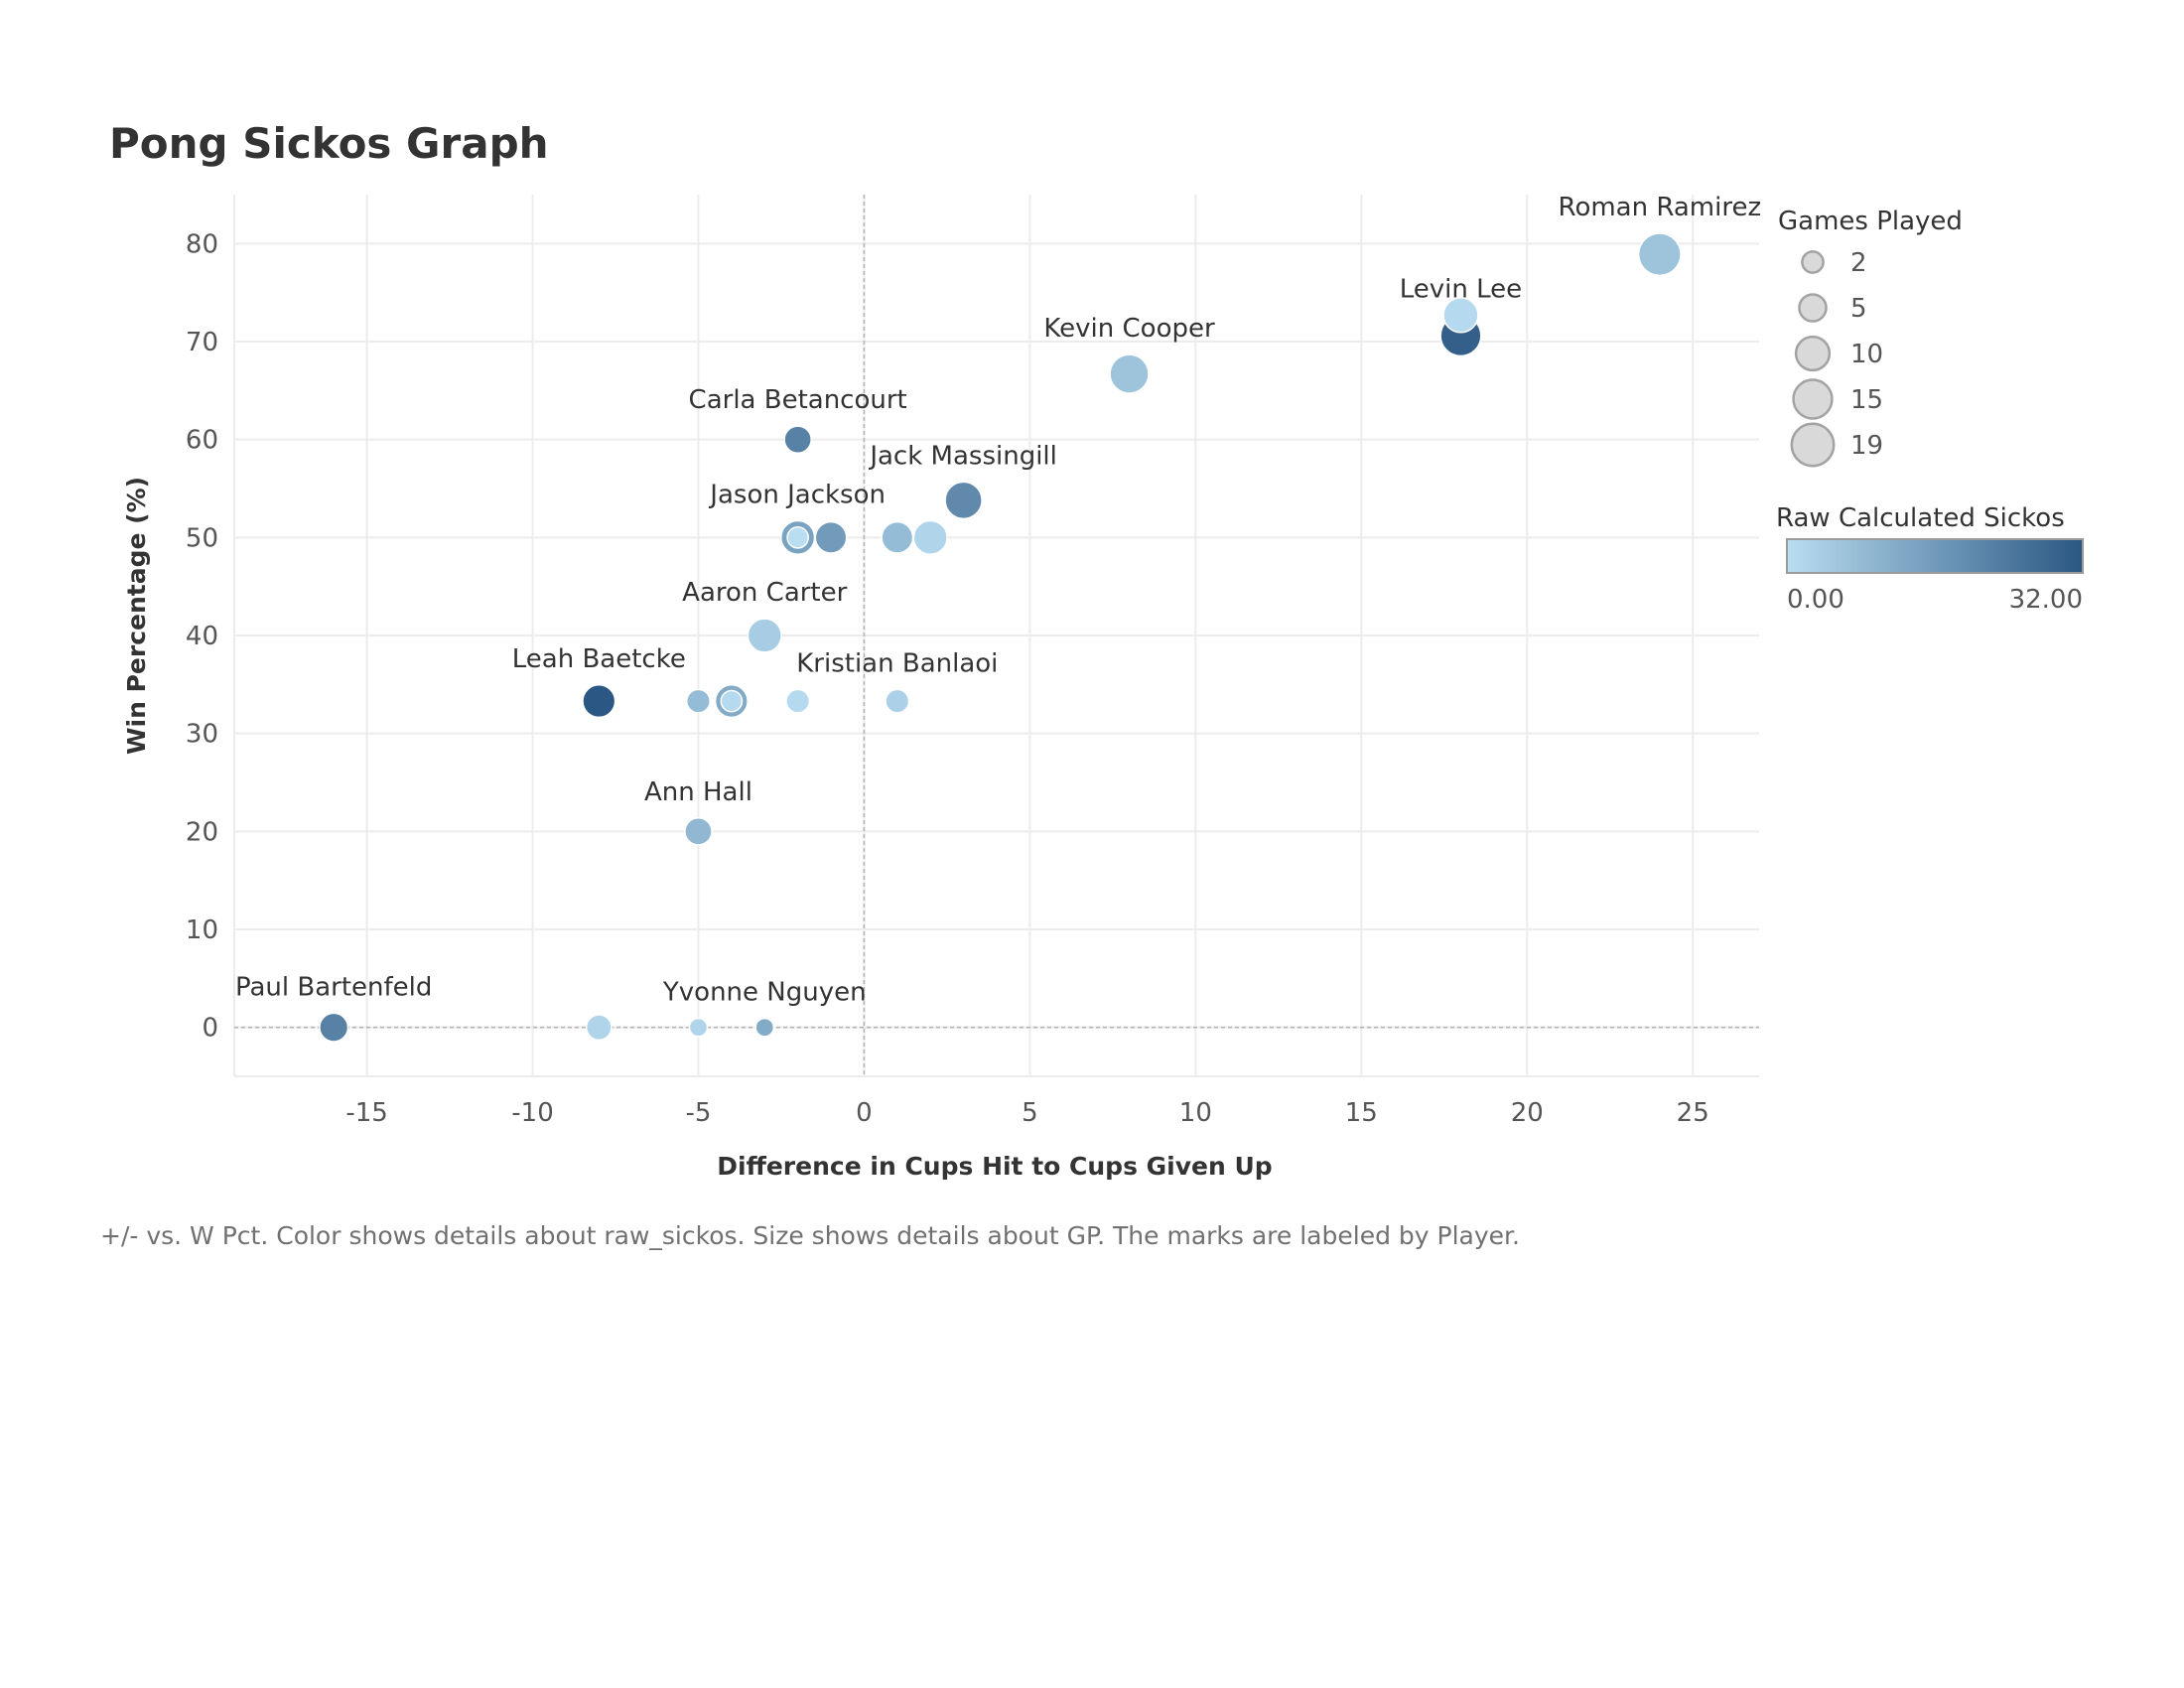  I want to click on point-label: Roman Ramirez, so click(1660, 207).